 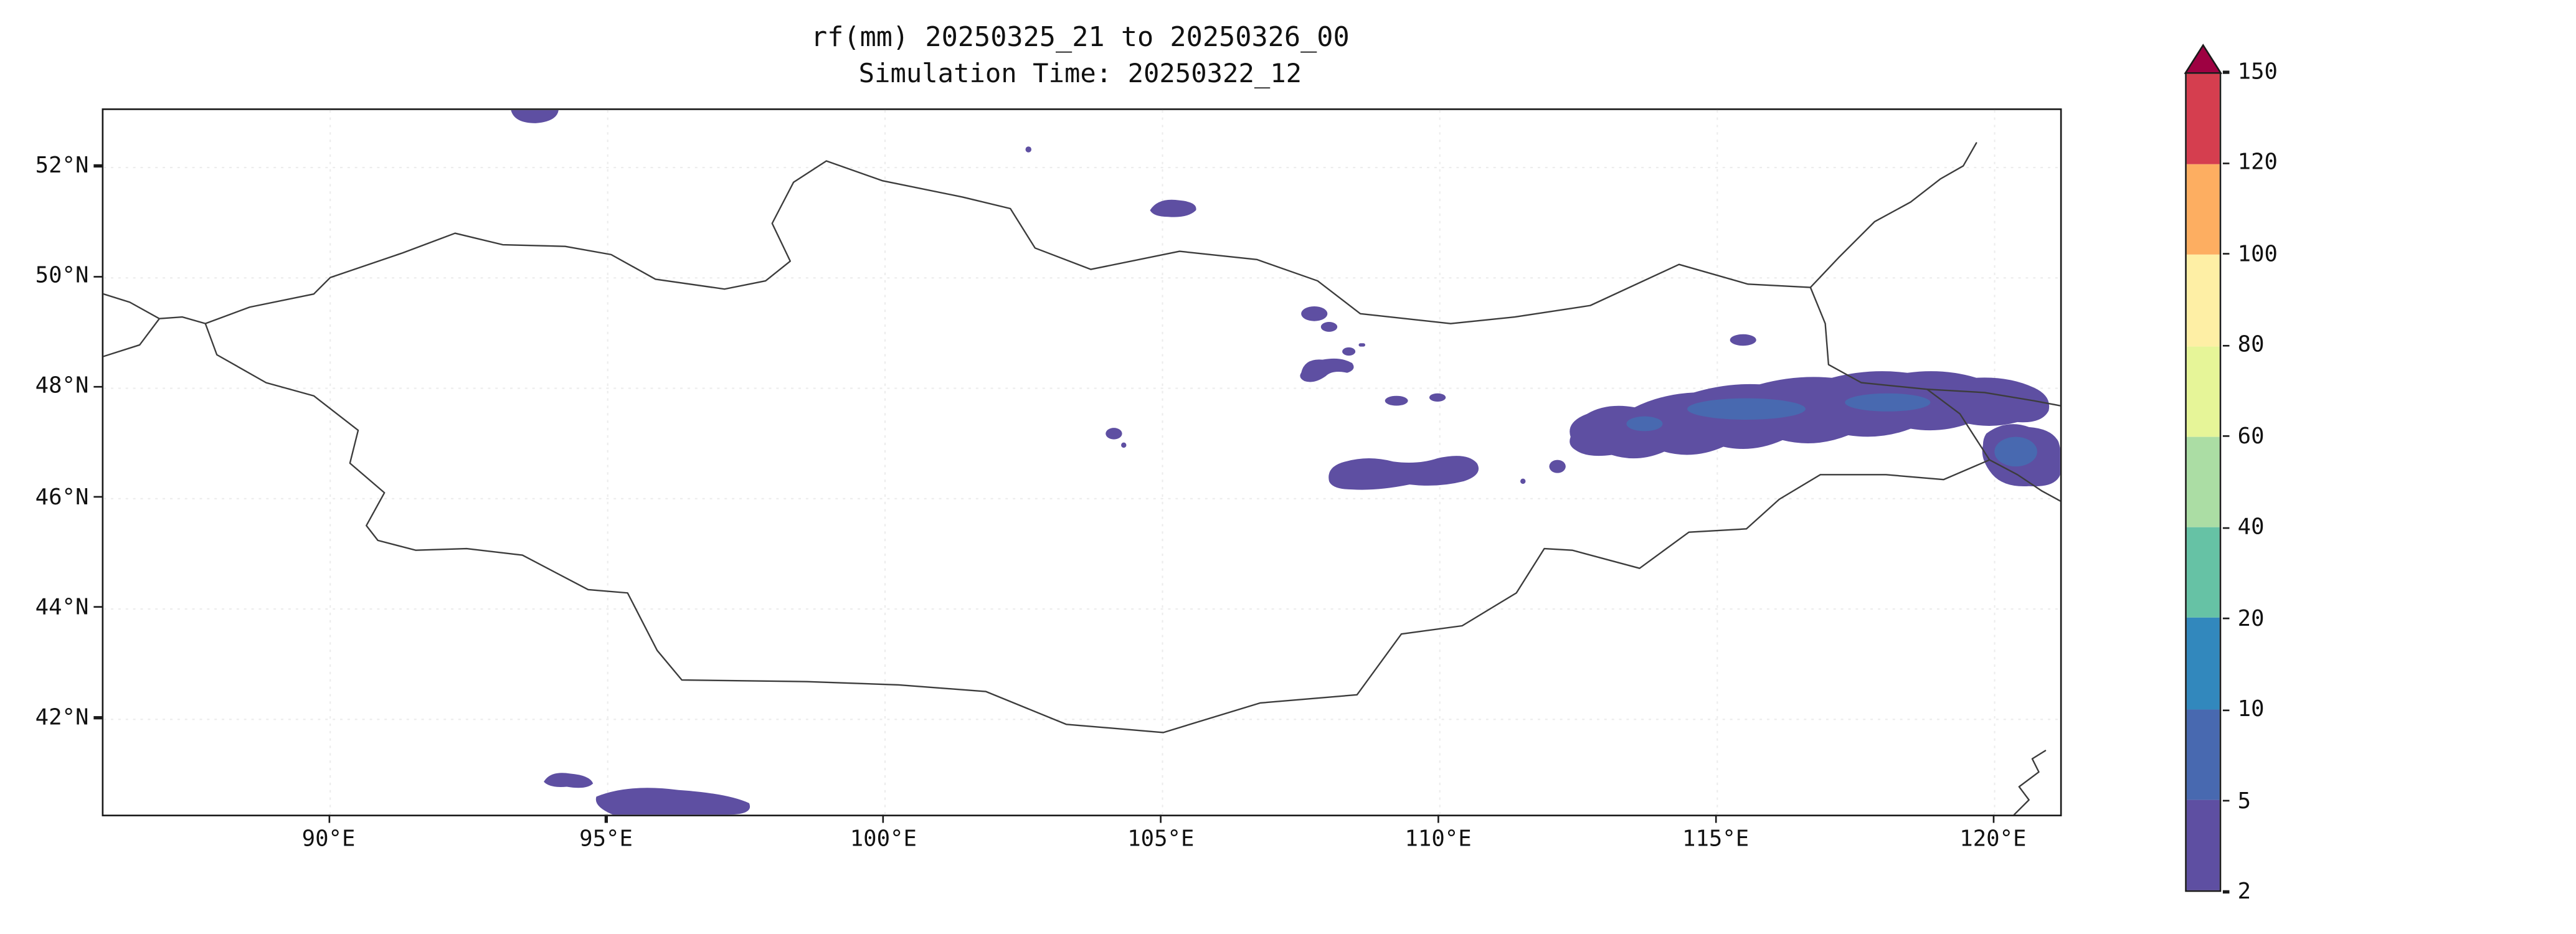 What do you see at coordinates (1716, 839) in the screenshot?
I see `x-tick-label: 115°E` at bounding box center [1716, 839].